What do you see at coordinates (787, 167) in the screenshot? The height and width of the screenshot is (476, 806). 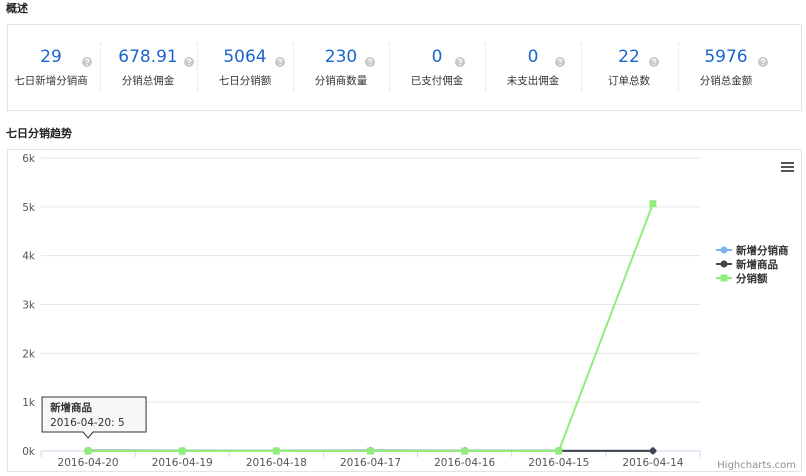 I see `hamburger-menu-icon` at bounding box center [787, 167].